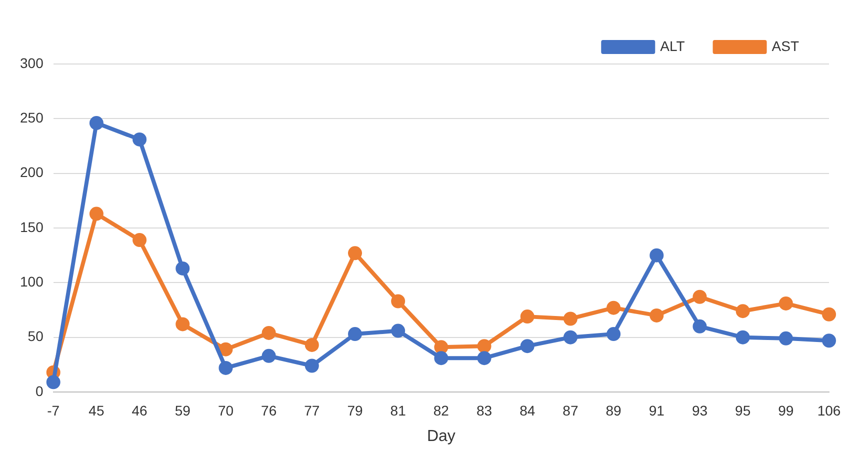 The image size is (844, 455). Describe the element at coordinates (32, 62) in the screenshot. I see `y-tick-label: 300` at that location.